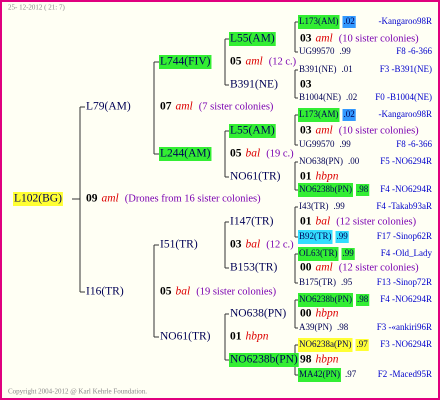 The height and width of the screenshot is (400, 440). I want to click on node-label: L79(AM), so click(108, 107).